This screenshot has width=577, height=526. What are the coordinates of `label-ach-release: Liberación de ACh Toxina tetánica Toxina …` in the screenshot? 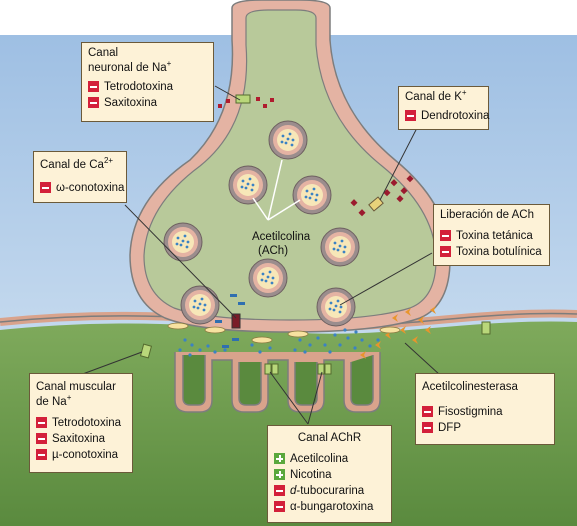 It's located at (491, 235).